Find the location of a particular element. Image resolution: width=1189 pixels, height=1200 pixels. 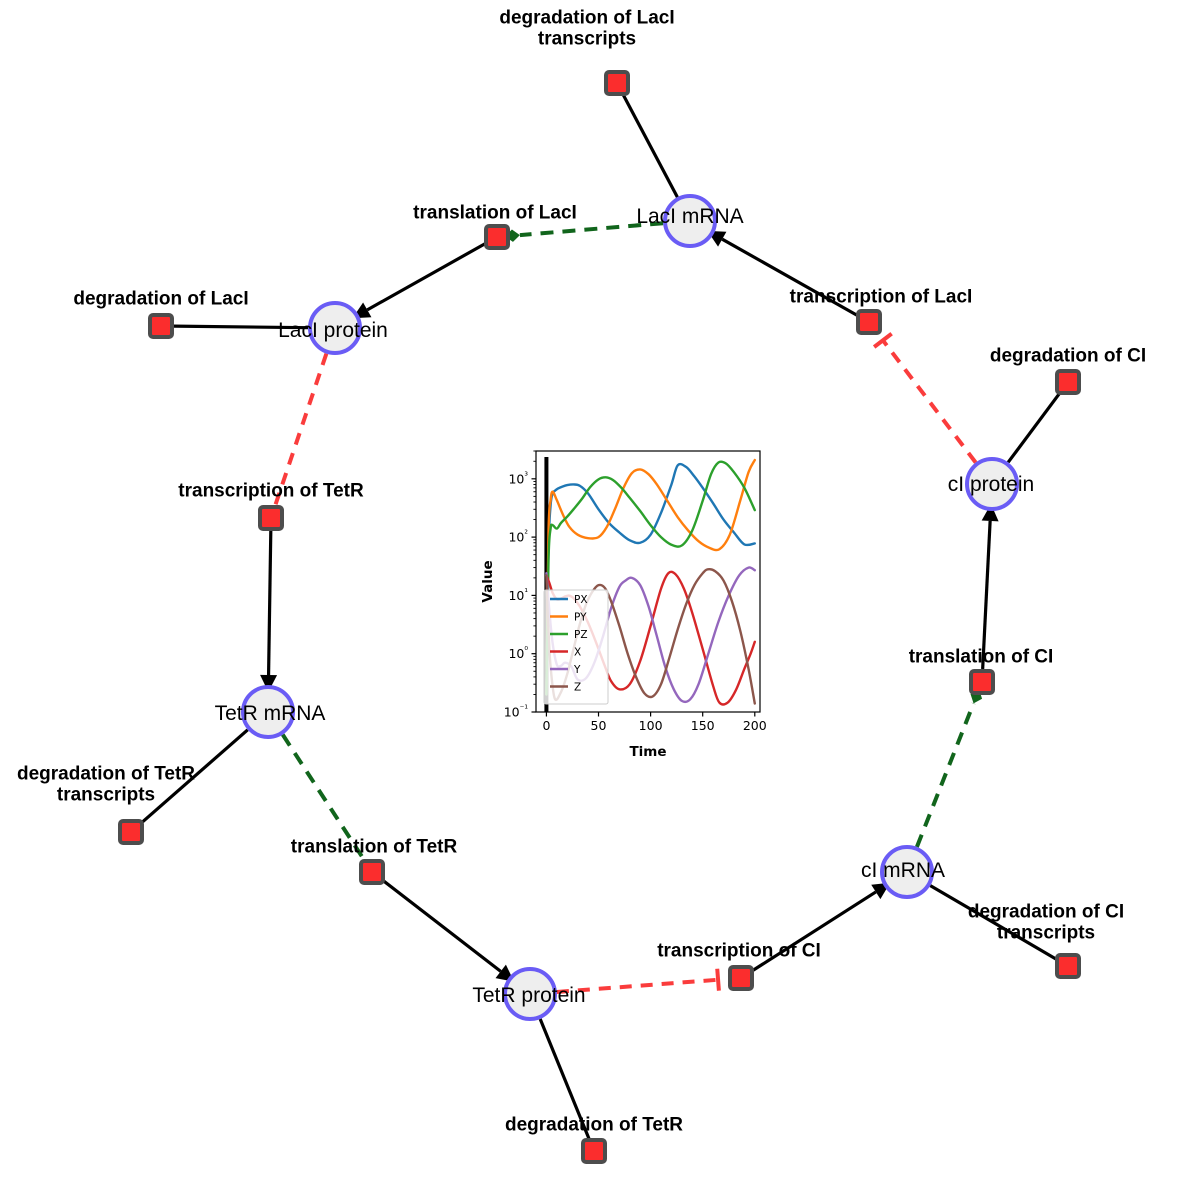

reaction-node-deg_laci_transcripts is located at coordinates (617, 83).